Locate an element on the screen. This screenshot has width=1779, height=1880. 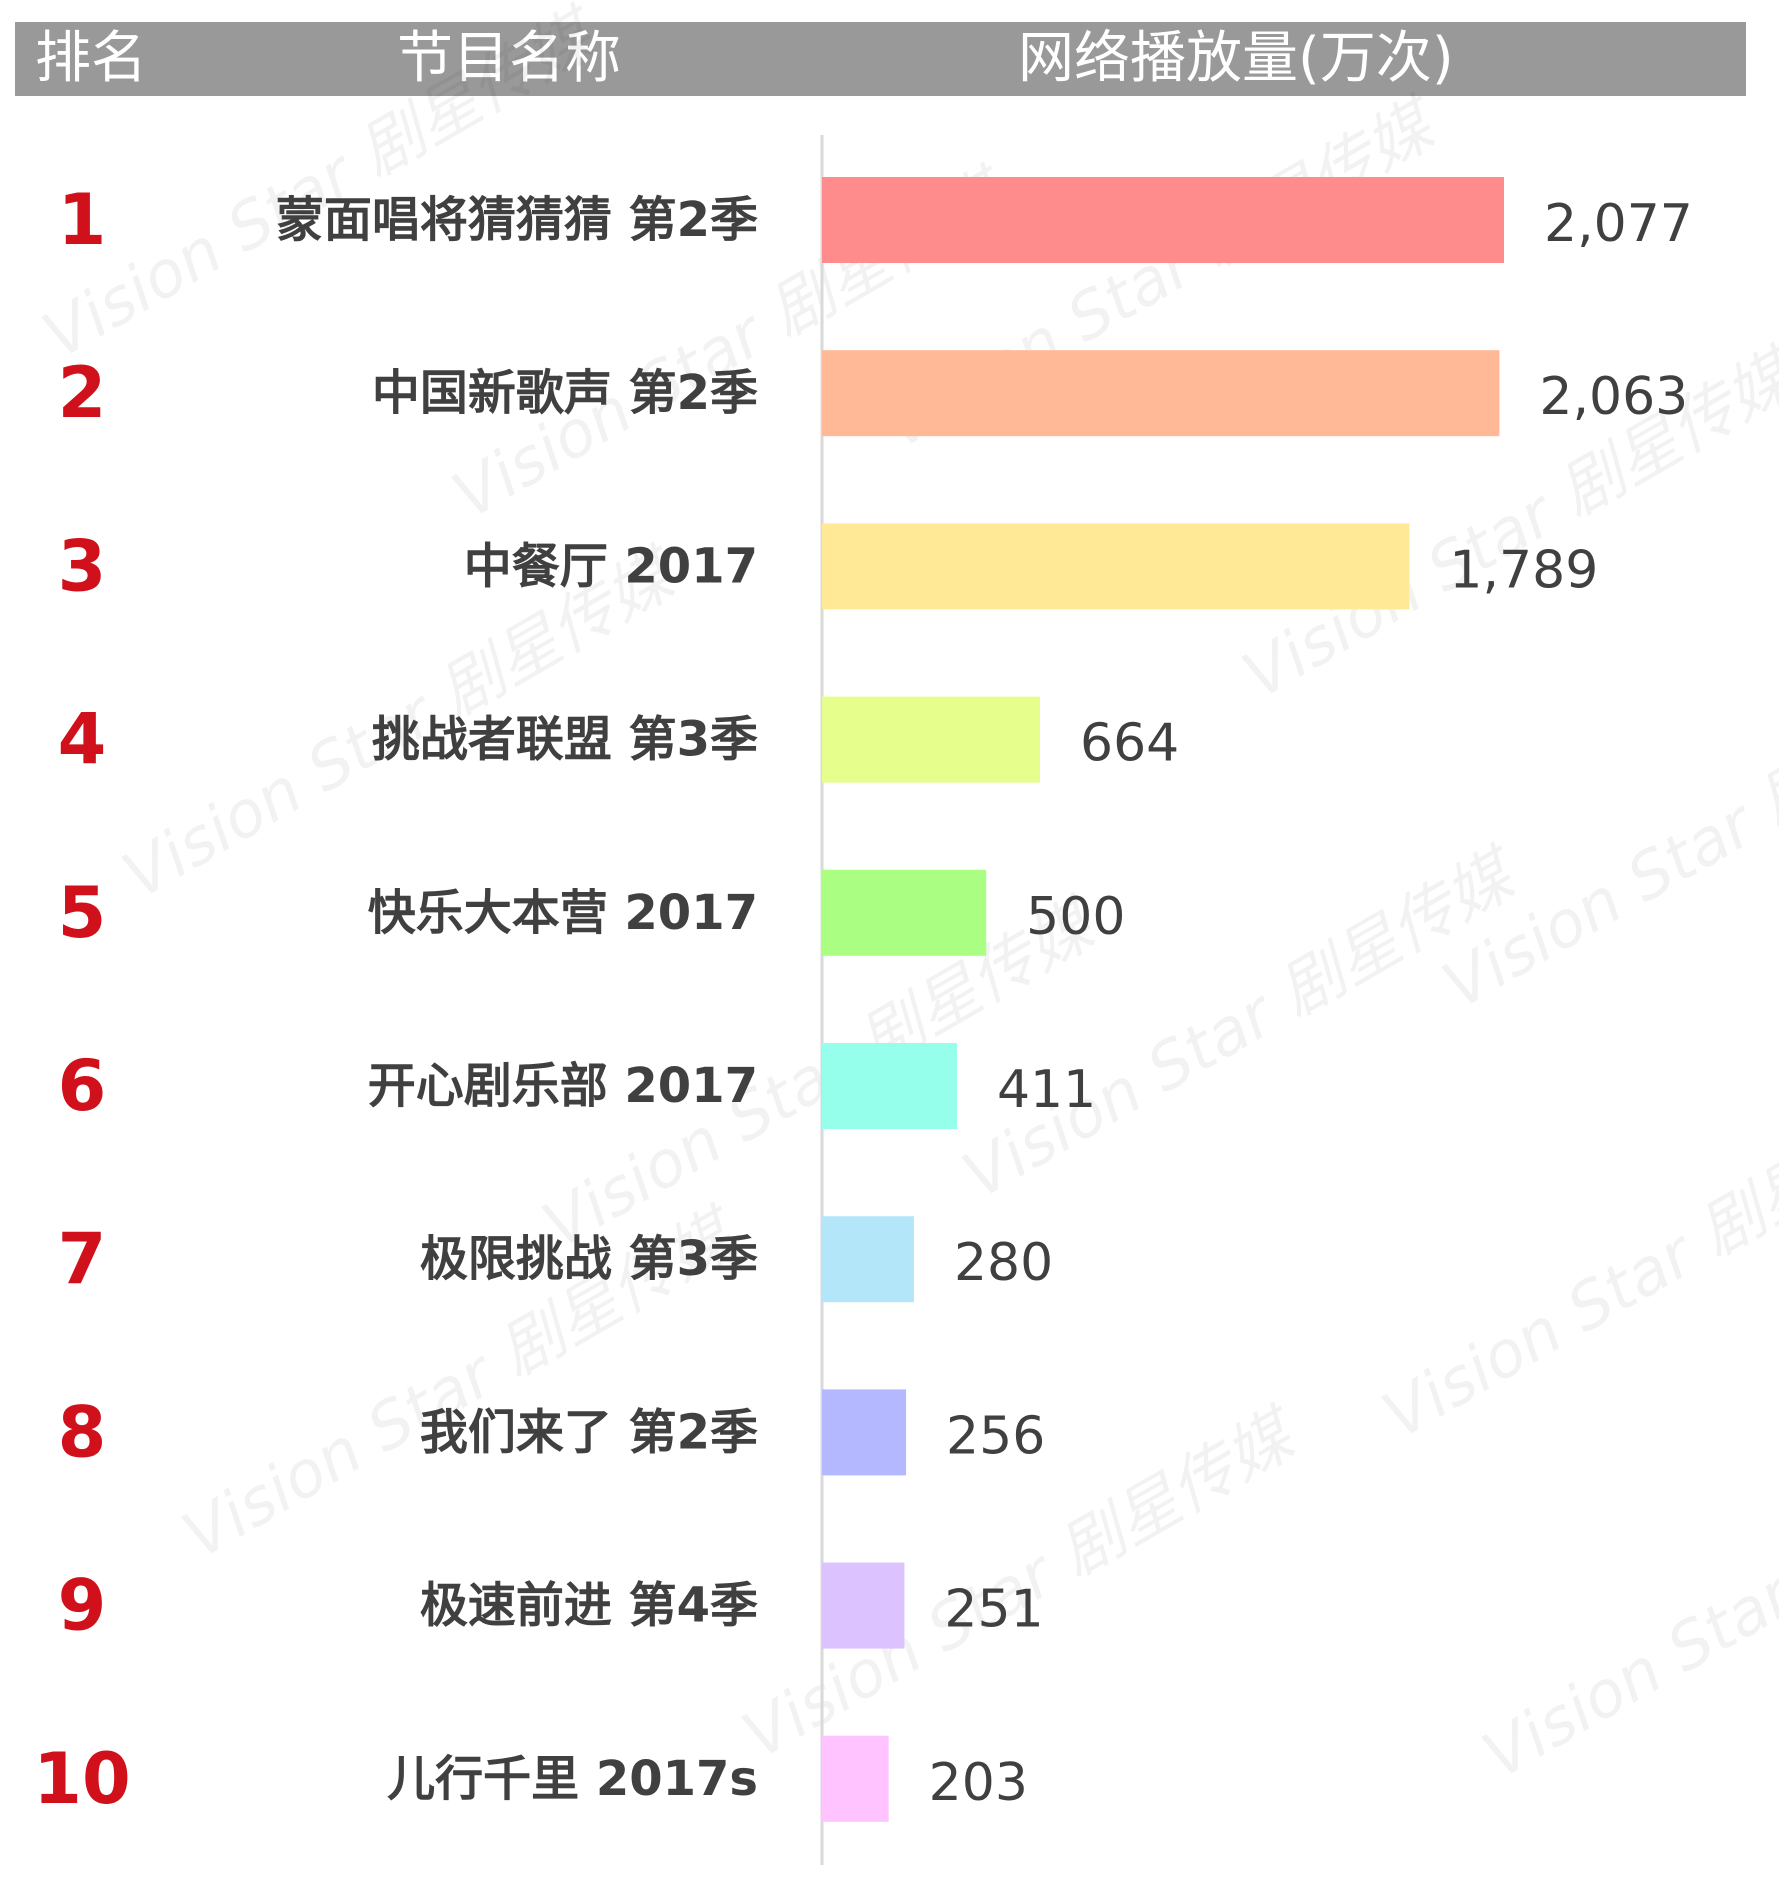
rank-label: 10 is located at coordinates (81, 1779).